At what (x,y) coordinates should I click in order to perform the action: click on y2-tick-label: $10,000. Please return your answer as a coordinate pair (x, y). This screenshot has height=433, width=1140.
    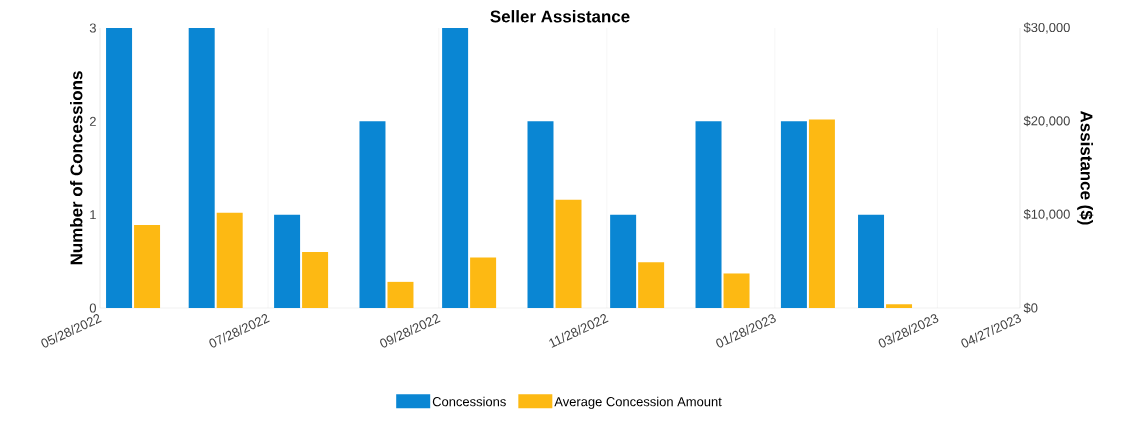
    Looking at the image, I should click on (1046, 215).